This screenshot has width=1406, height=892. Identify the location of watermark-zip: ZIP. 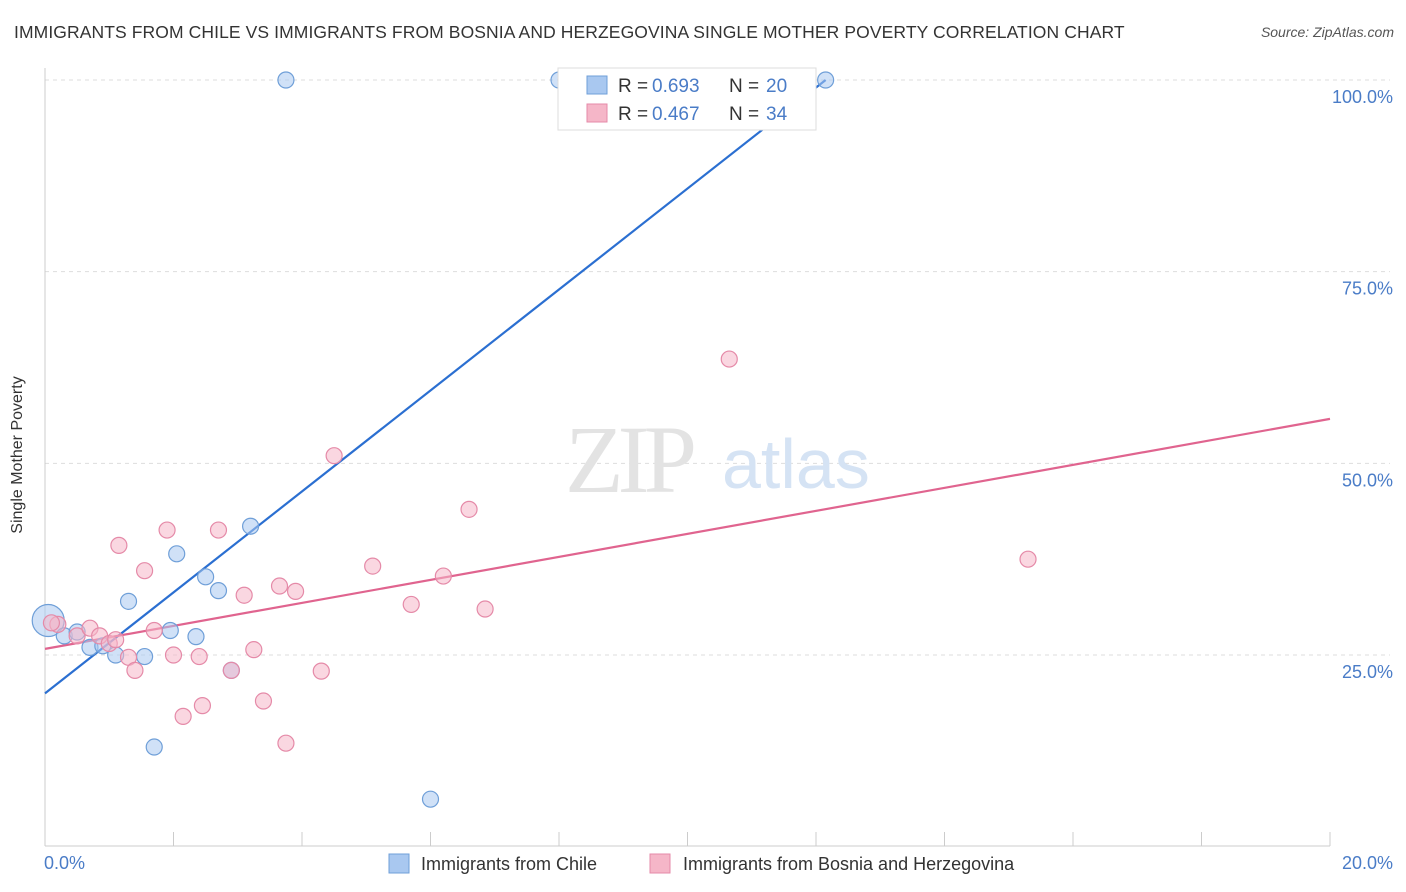
(629, 459).